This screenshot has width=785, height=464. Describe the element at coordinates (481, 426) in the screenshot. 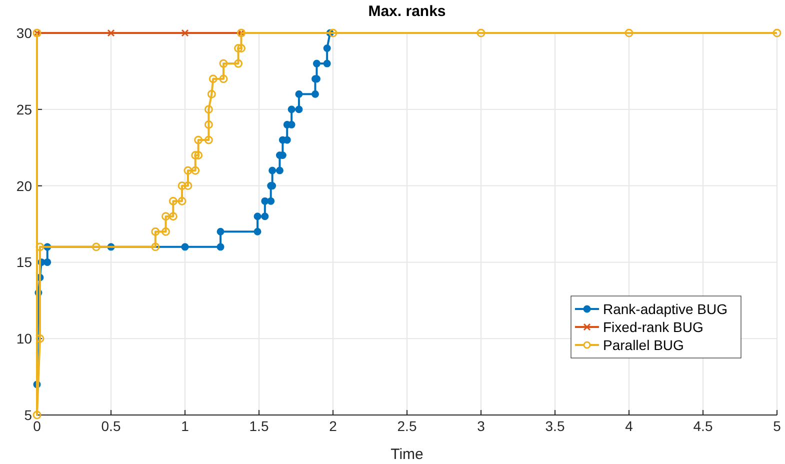

I see `x-tick-label: 3` at that location.